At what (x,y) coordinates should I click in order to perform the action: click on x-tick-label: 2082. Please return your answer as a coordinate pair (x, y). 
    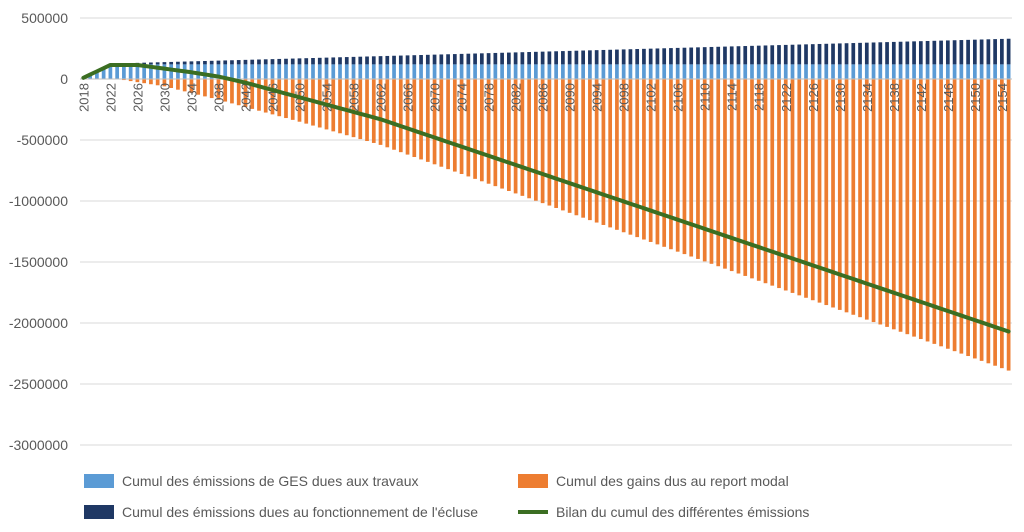
    Looking at the image, I should click on (516, 97).